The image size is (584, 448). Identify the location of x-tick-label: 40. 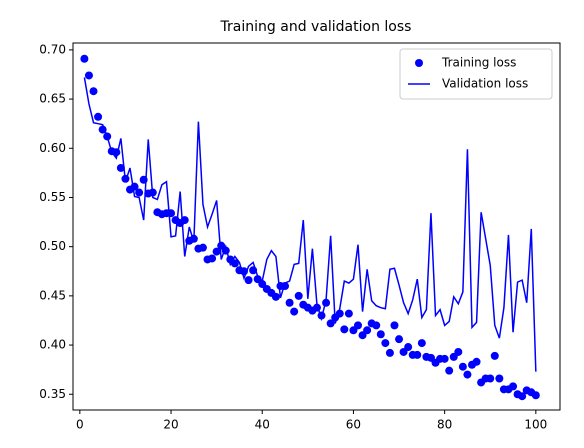
(262, 425).